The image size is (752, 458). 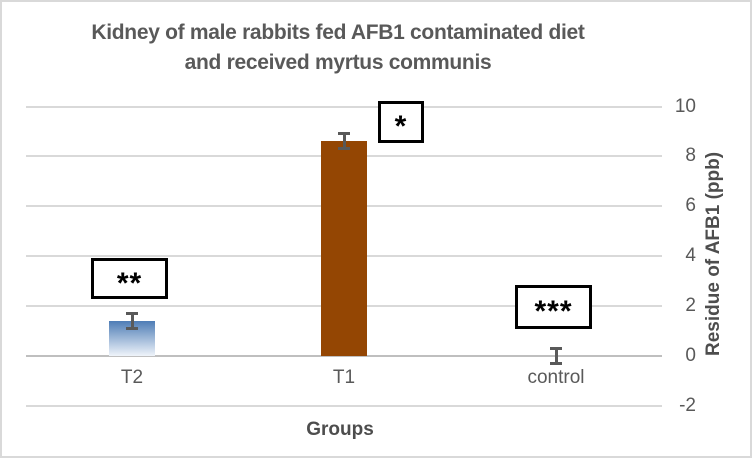 What do you see at coordinates (553, 311) in the screenshot?
I see `significance-label-control: ***` at bounding box center [553, 311].